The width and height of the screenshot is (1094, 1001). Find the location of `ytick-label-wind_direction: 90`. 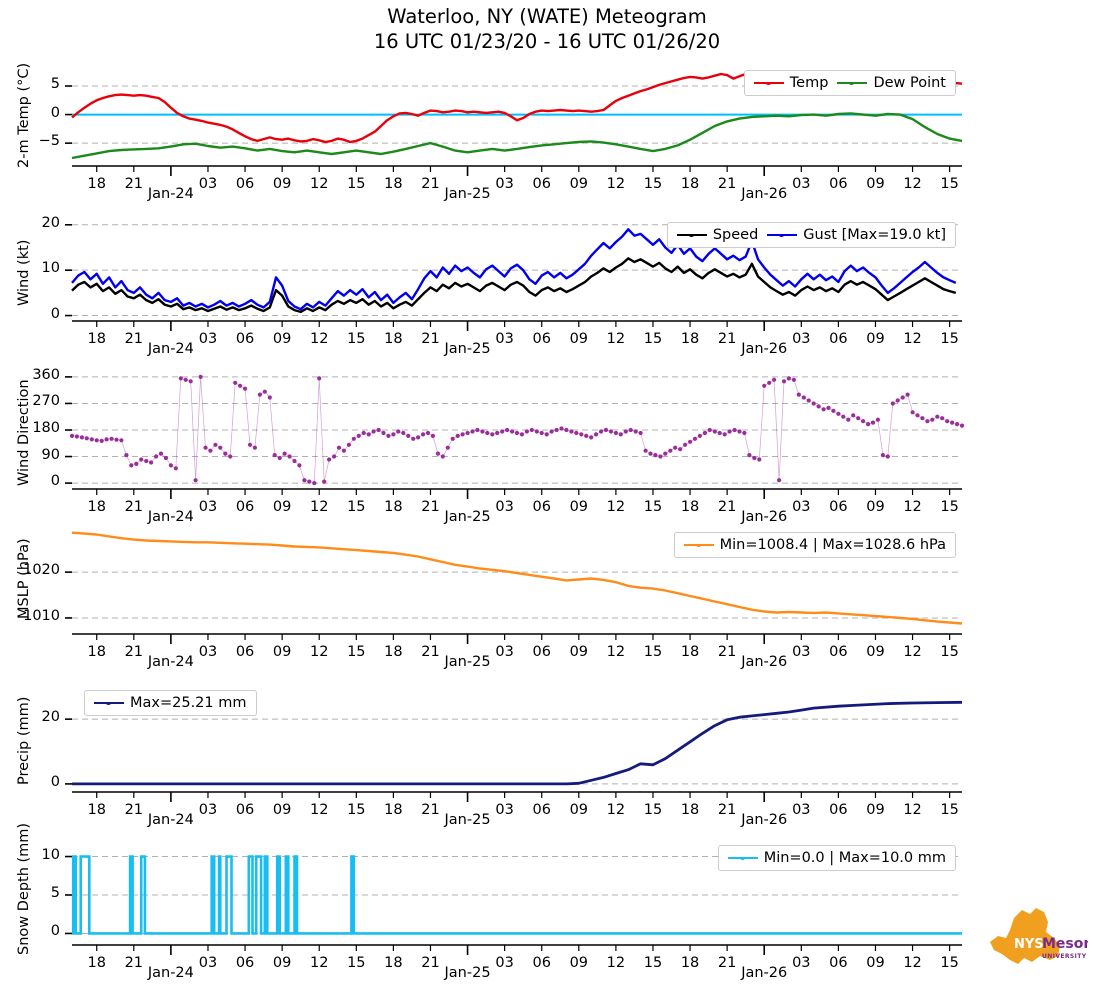

ytick-label-wind_direction: 90 is located at coordinates (50, 454).